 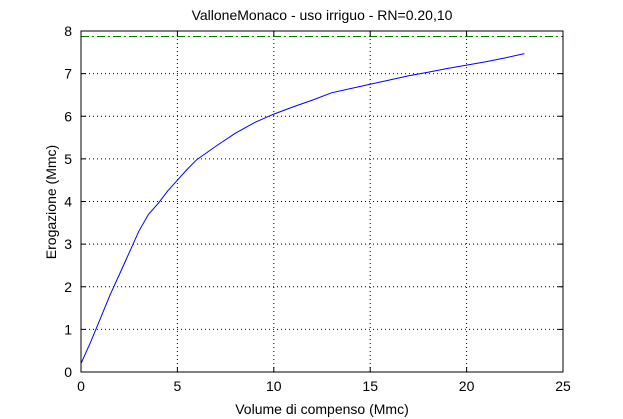 What do you see at coordinates (68, 287) in the screenshot?
I see `y-tick-label: 2` at bounding box center [68, 287].